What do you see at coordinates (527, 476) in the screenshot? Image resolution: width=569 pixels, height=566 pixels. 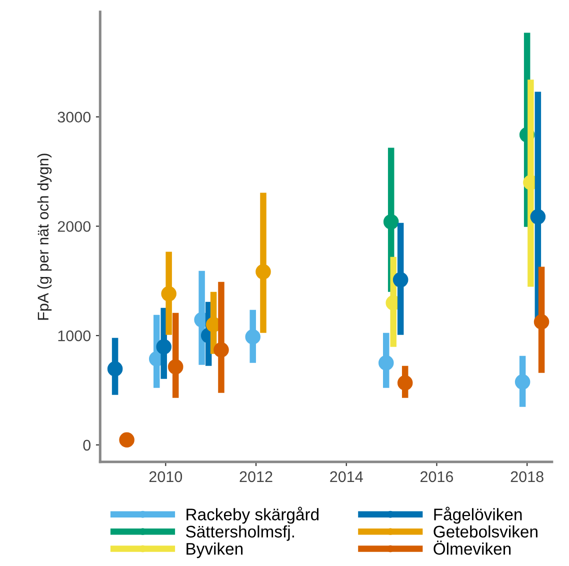 I see `x-tick-label: 2018` at bounding box center [527, 476].